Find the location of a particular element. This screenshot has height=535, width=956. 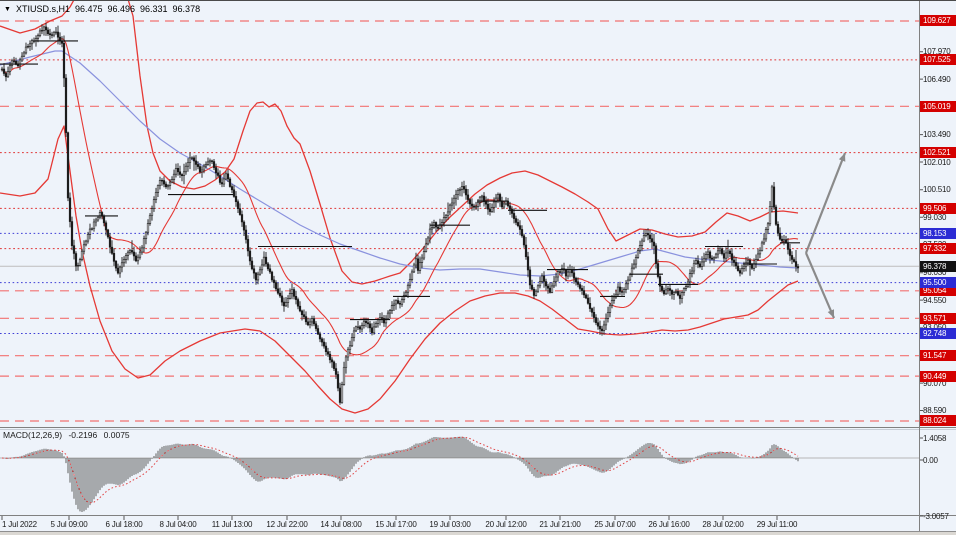

price-tick-label: 106.490 is located at coordinates (937, 79).